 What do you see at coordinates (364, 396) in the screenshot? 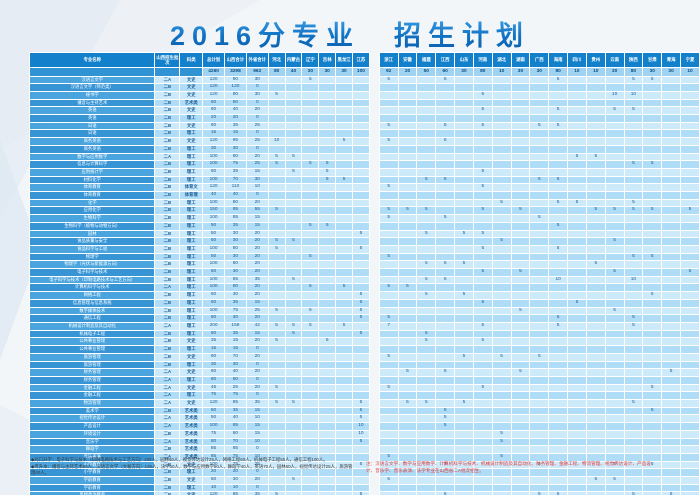
I see `table-row: 金融工程 二A 理工 75 75 0` at bounding box center [364, 396].